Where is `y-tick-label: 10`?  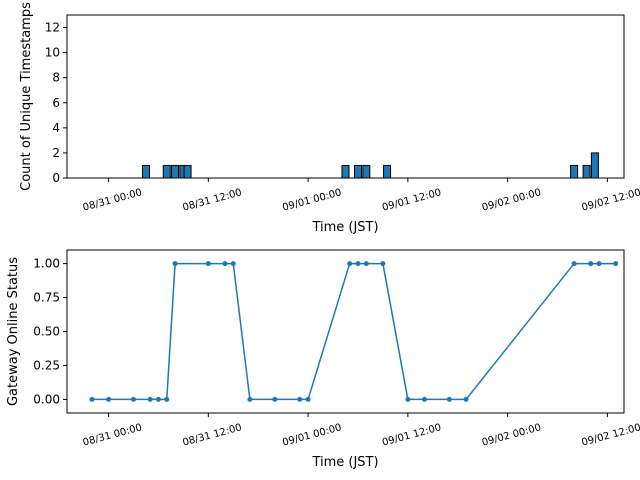 y-tick-label: 10 is located at coordinates (52, 53).